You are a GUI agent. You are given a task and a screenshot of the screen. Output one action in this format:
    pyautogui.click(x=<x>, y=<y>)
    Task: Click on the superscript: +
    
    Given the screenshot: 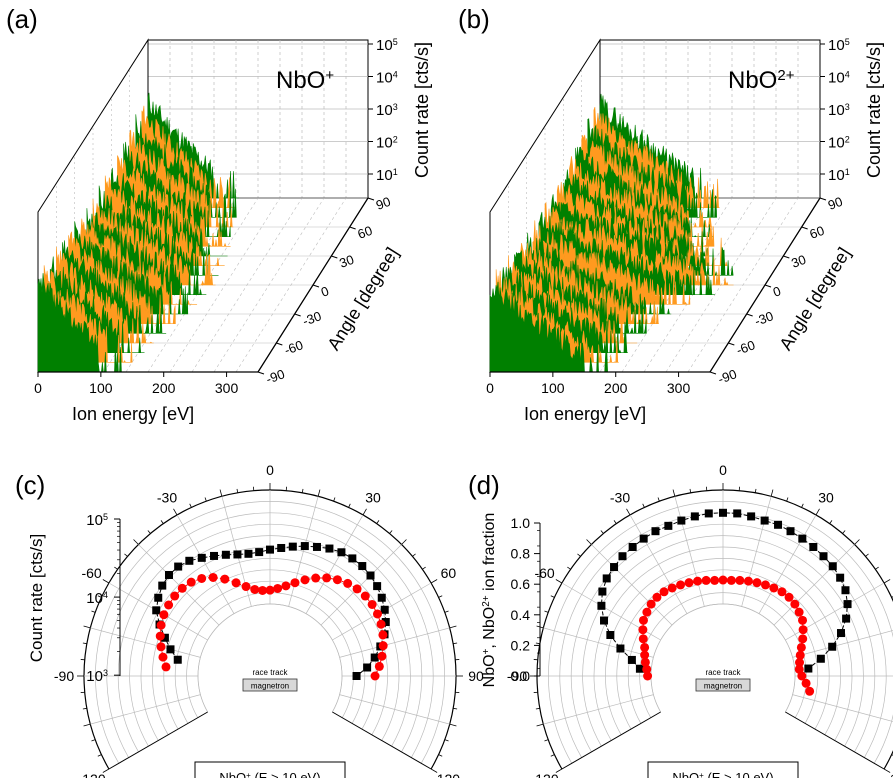 What is the action you would take?
    pyautogui.click(x=329, y=75)
    